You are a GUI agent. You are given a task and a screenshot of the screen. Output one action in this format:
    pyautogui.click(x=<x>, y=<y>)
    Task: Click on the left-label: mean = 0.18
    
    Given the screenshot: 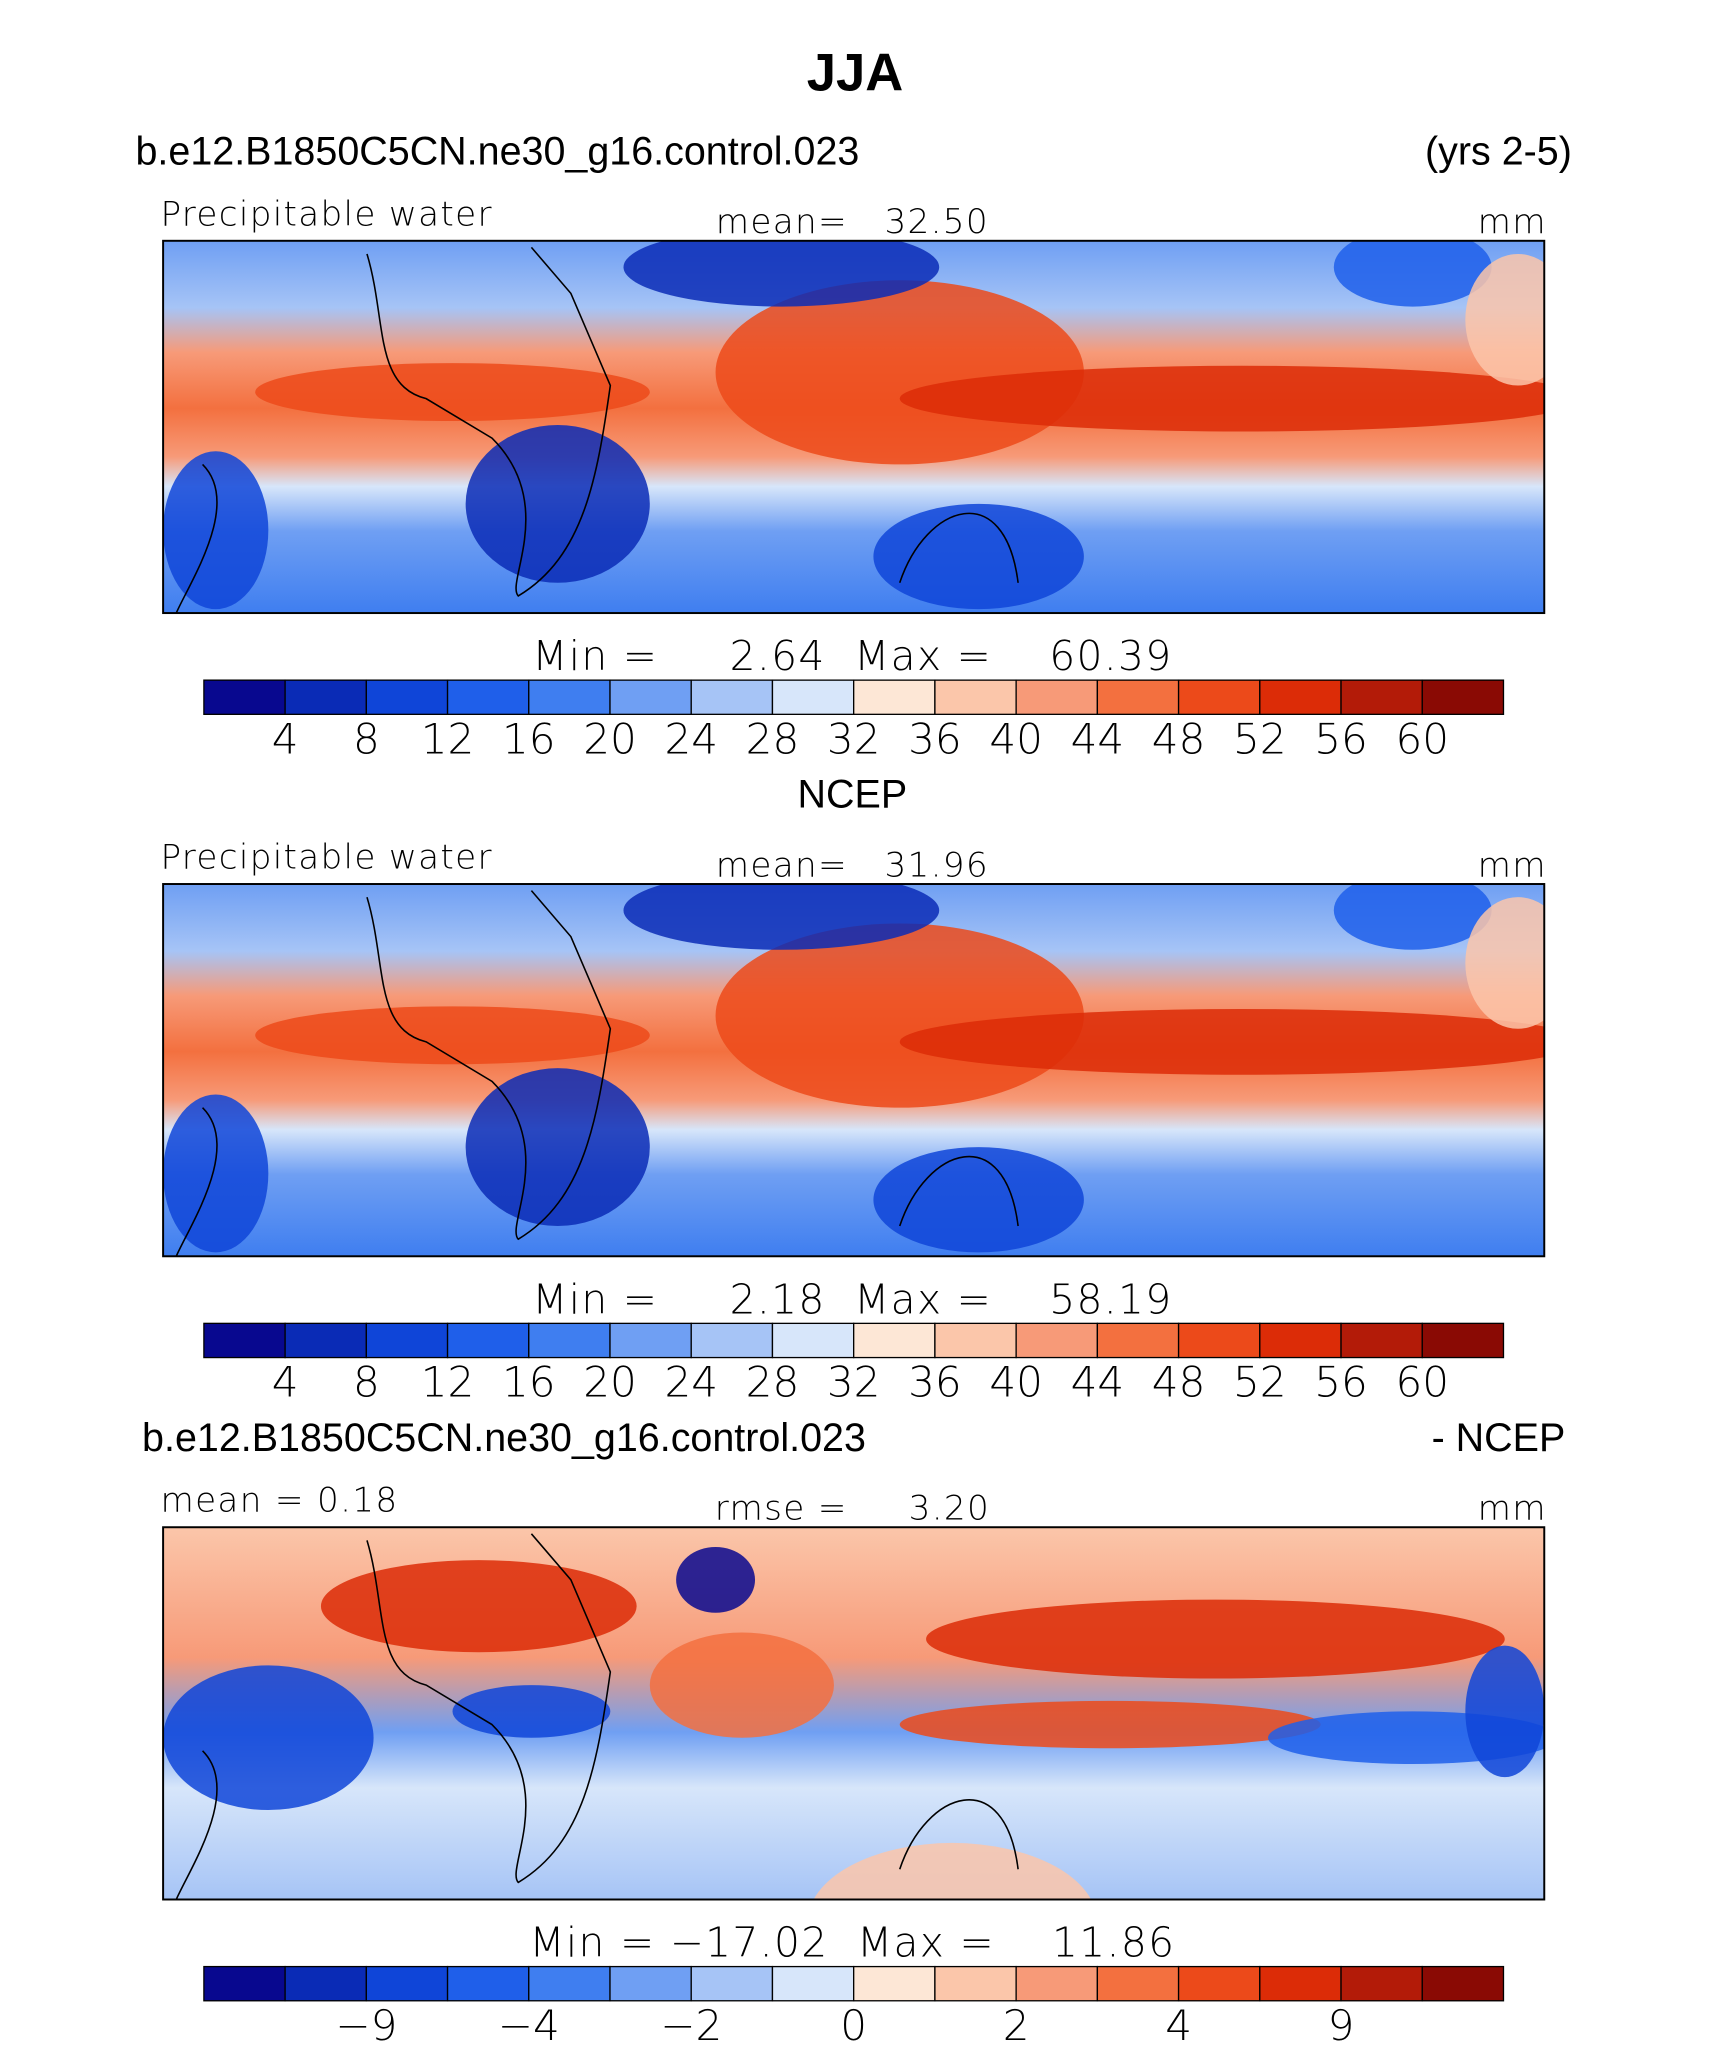 What is the action you would take?
    pyautogui.click(x=279, y=1501)
    